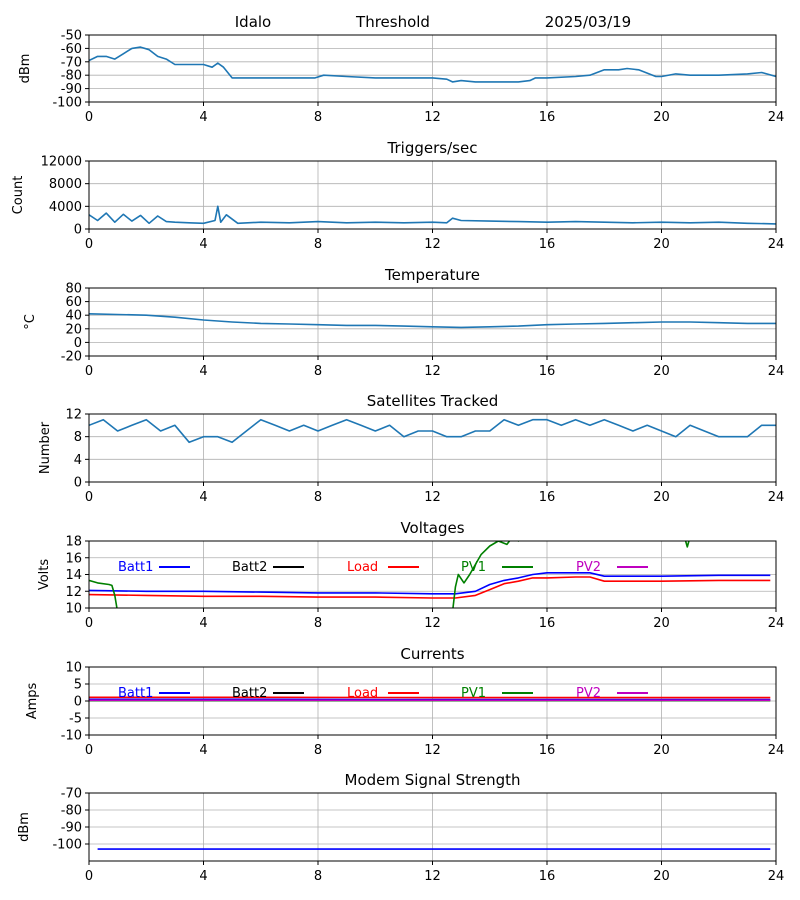  I want to click on y-tick-label: 4, so click(78, 460).